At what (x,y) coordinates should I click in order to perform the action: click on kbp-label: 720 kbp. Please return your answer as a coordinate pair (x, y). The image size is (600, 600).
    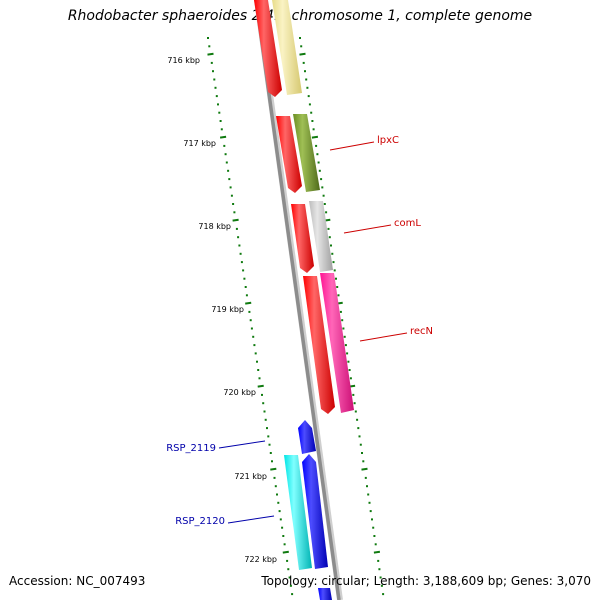
    Looking at the image, I should click on (239, 392).